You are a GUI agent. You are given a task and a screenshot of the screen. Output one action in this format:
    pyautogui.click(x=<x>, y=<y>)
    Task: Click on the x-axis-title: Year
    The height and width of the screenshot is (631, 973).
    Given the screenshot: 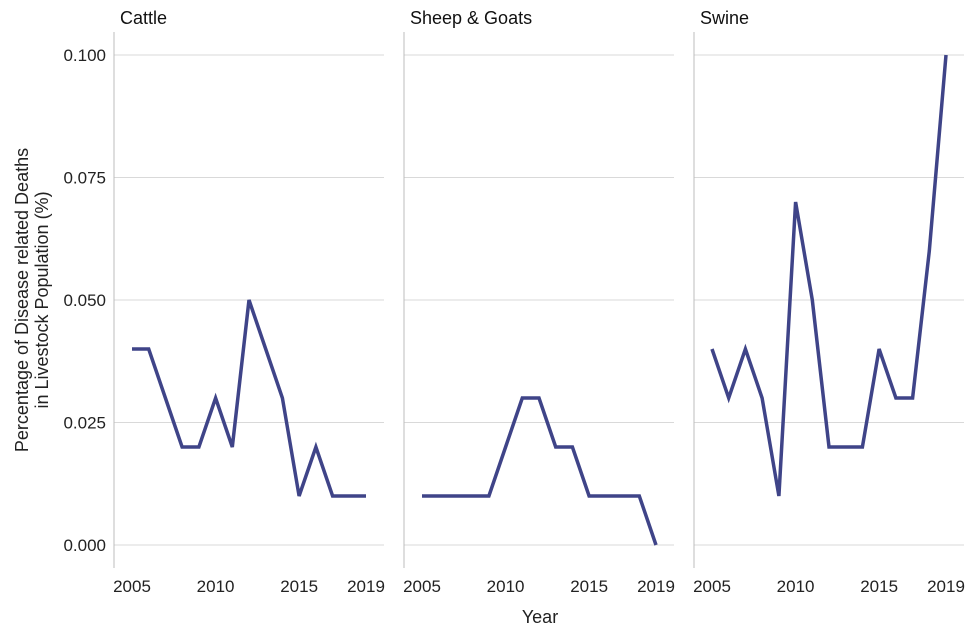 What is the action you would take?
    pyautogui.click(x=540, y=617)
    